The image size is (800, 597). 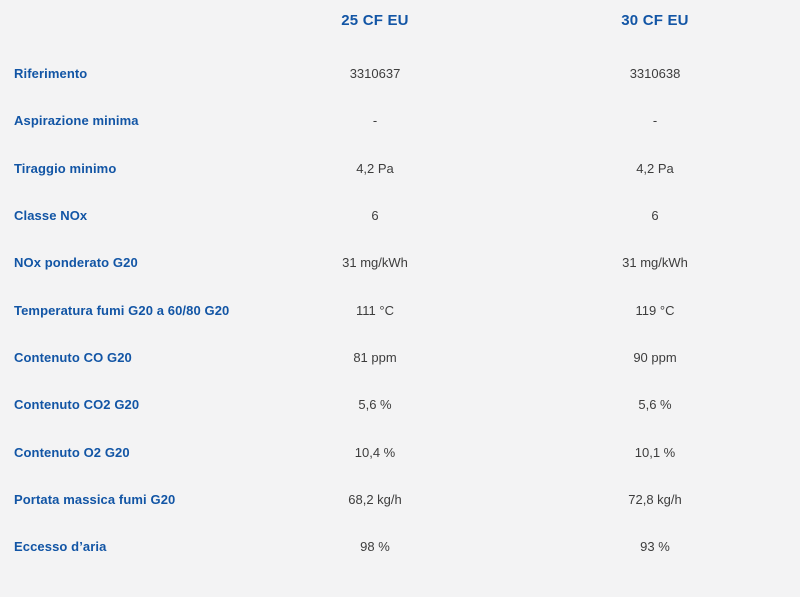 I want to click on row-label: Portata massica fumi G20, so click(x=95, y=499).